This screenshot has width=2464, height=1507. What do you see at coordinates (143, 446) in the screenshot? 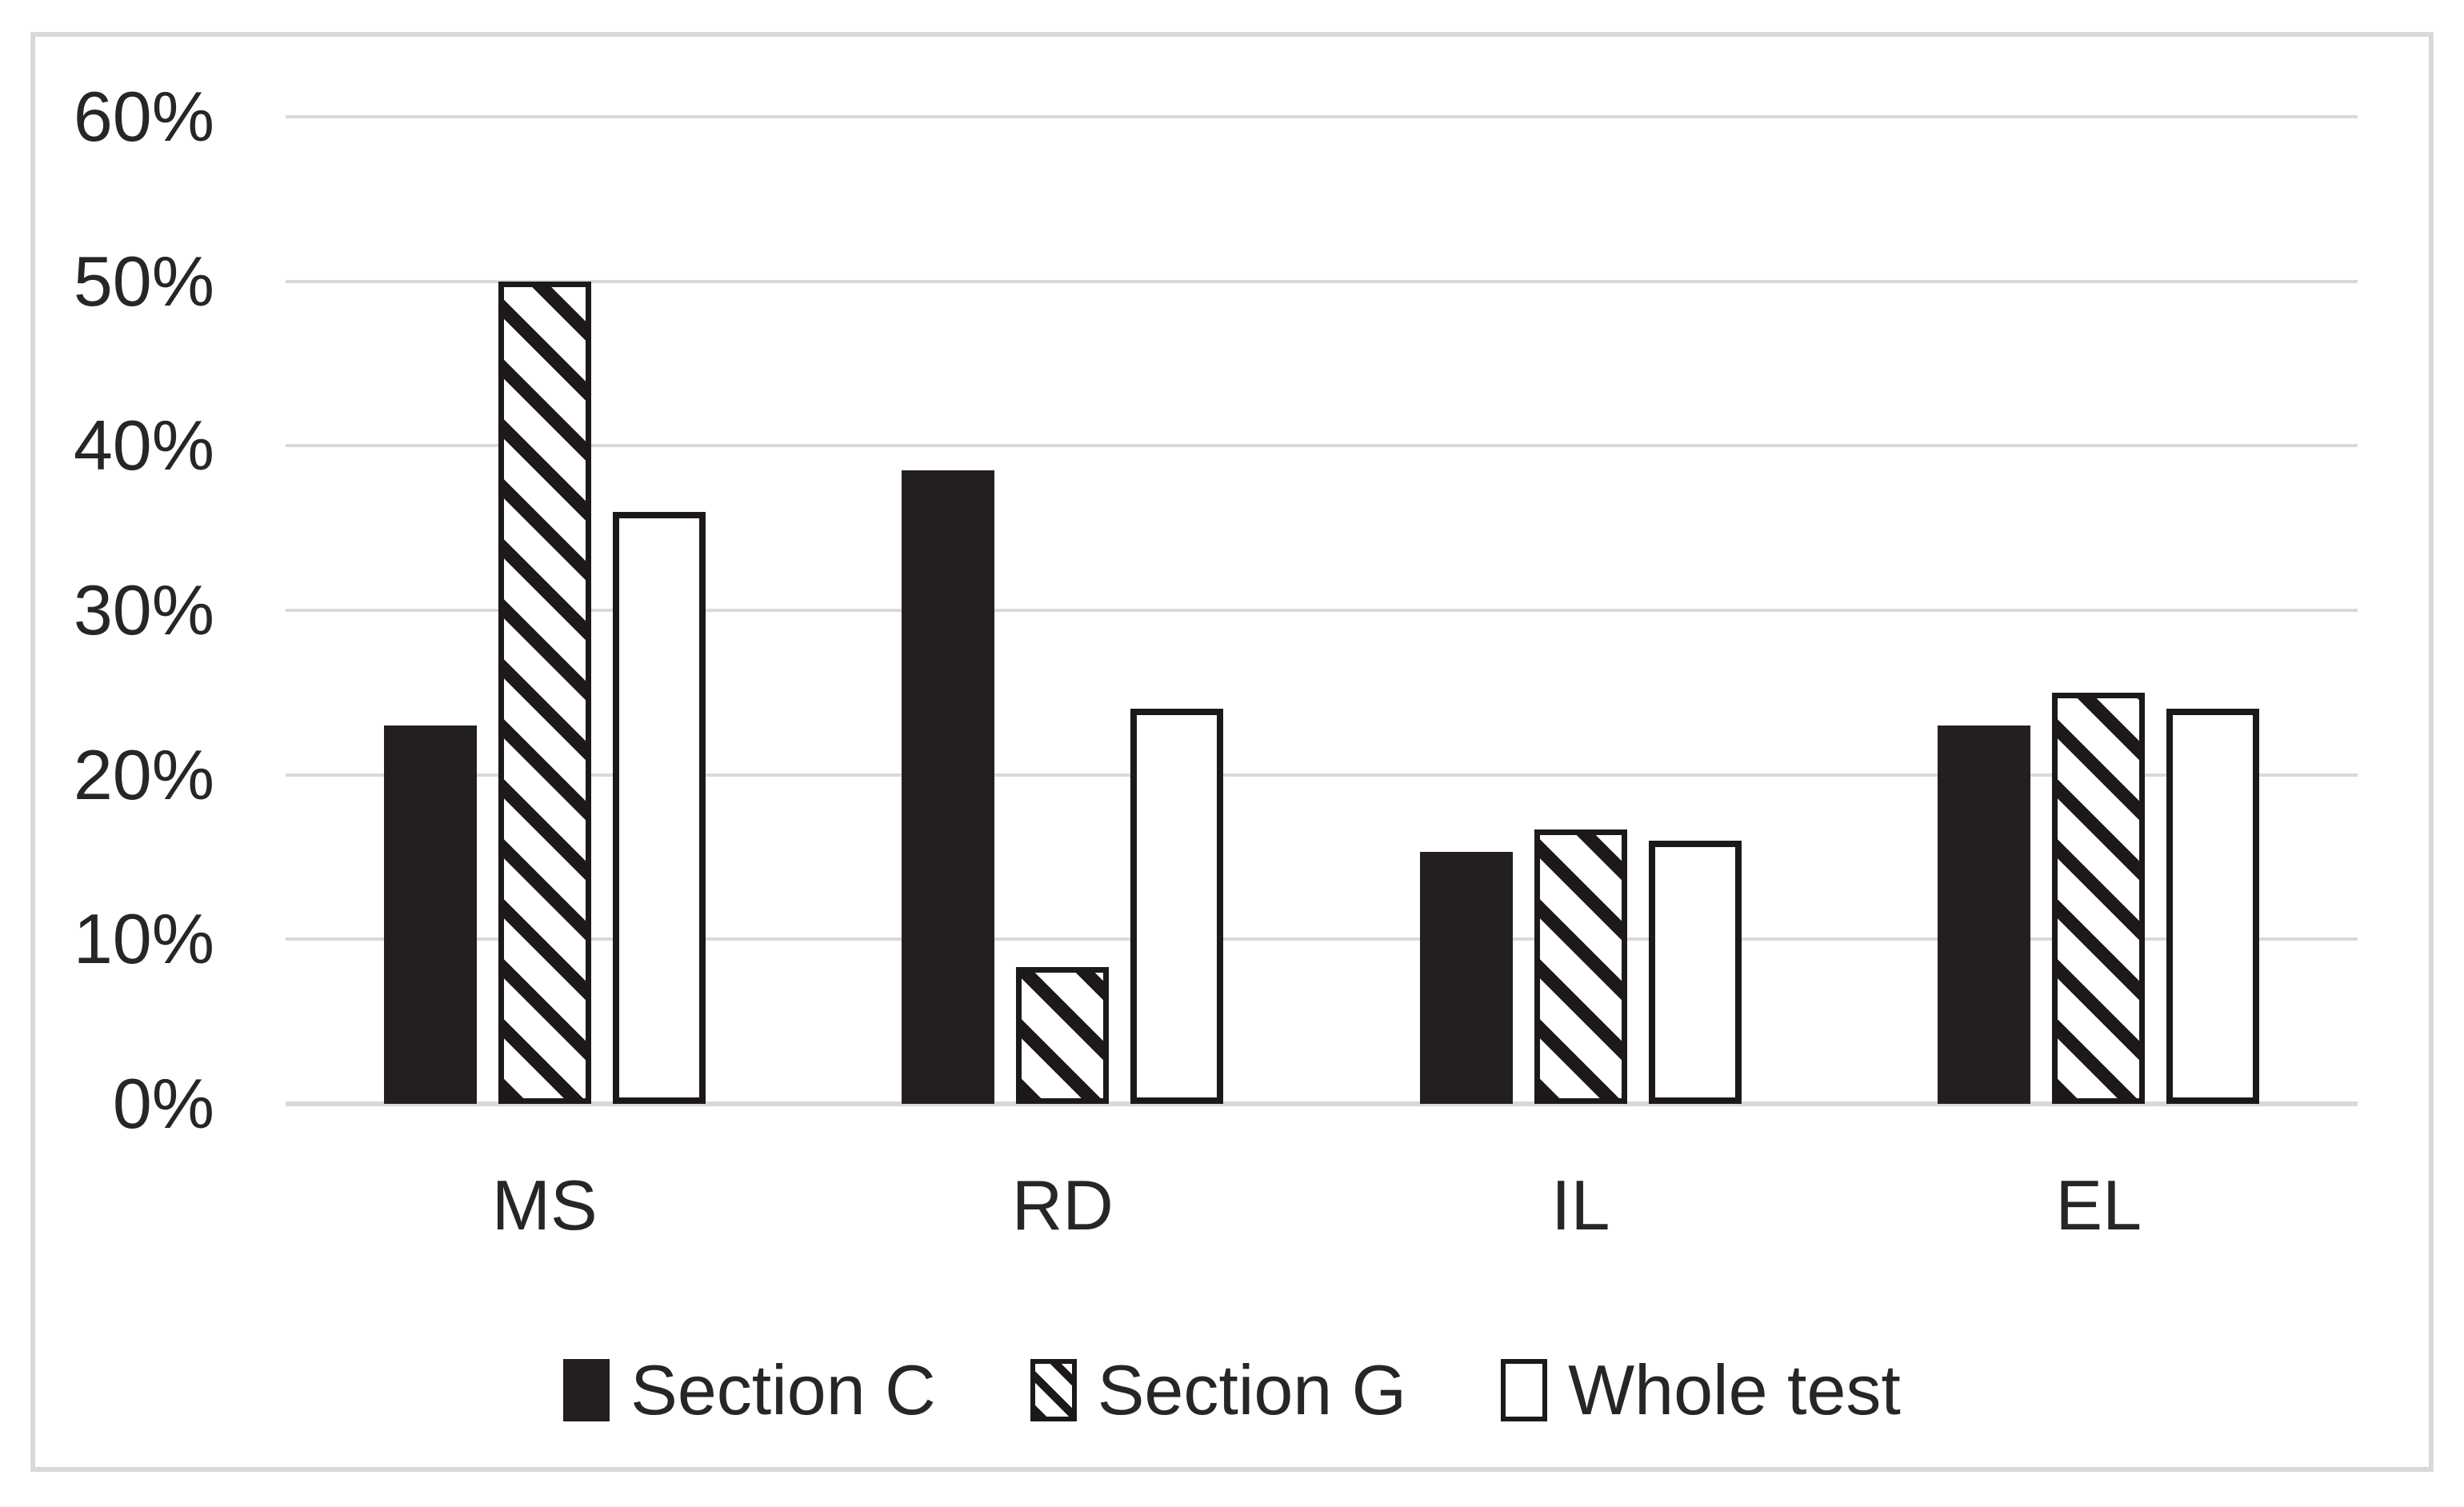
I see `y-tick-label: 40%` at bounding box center [143, 446].